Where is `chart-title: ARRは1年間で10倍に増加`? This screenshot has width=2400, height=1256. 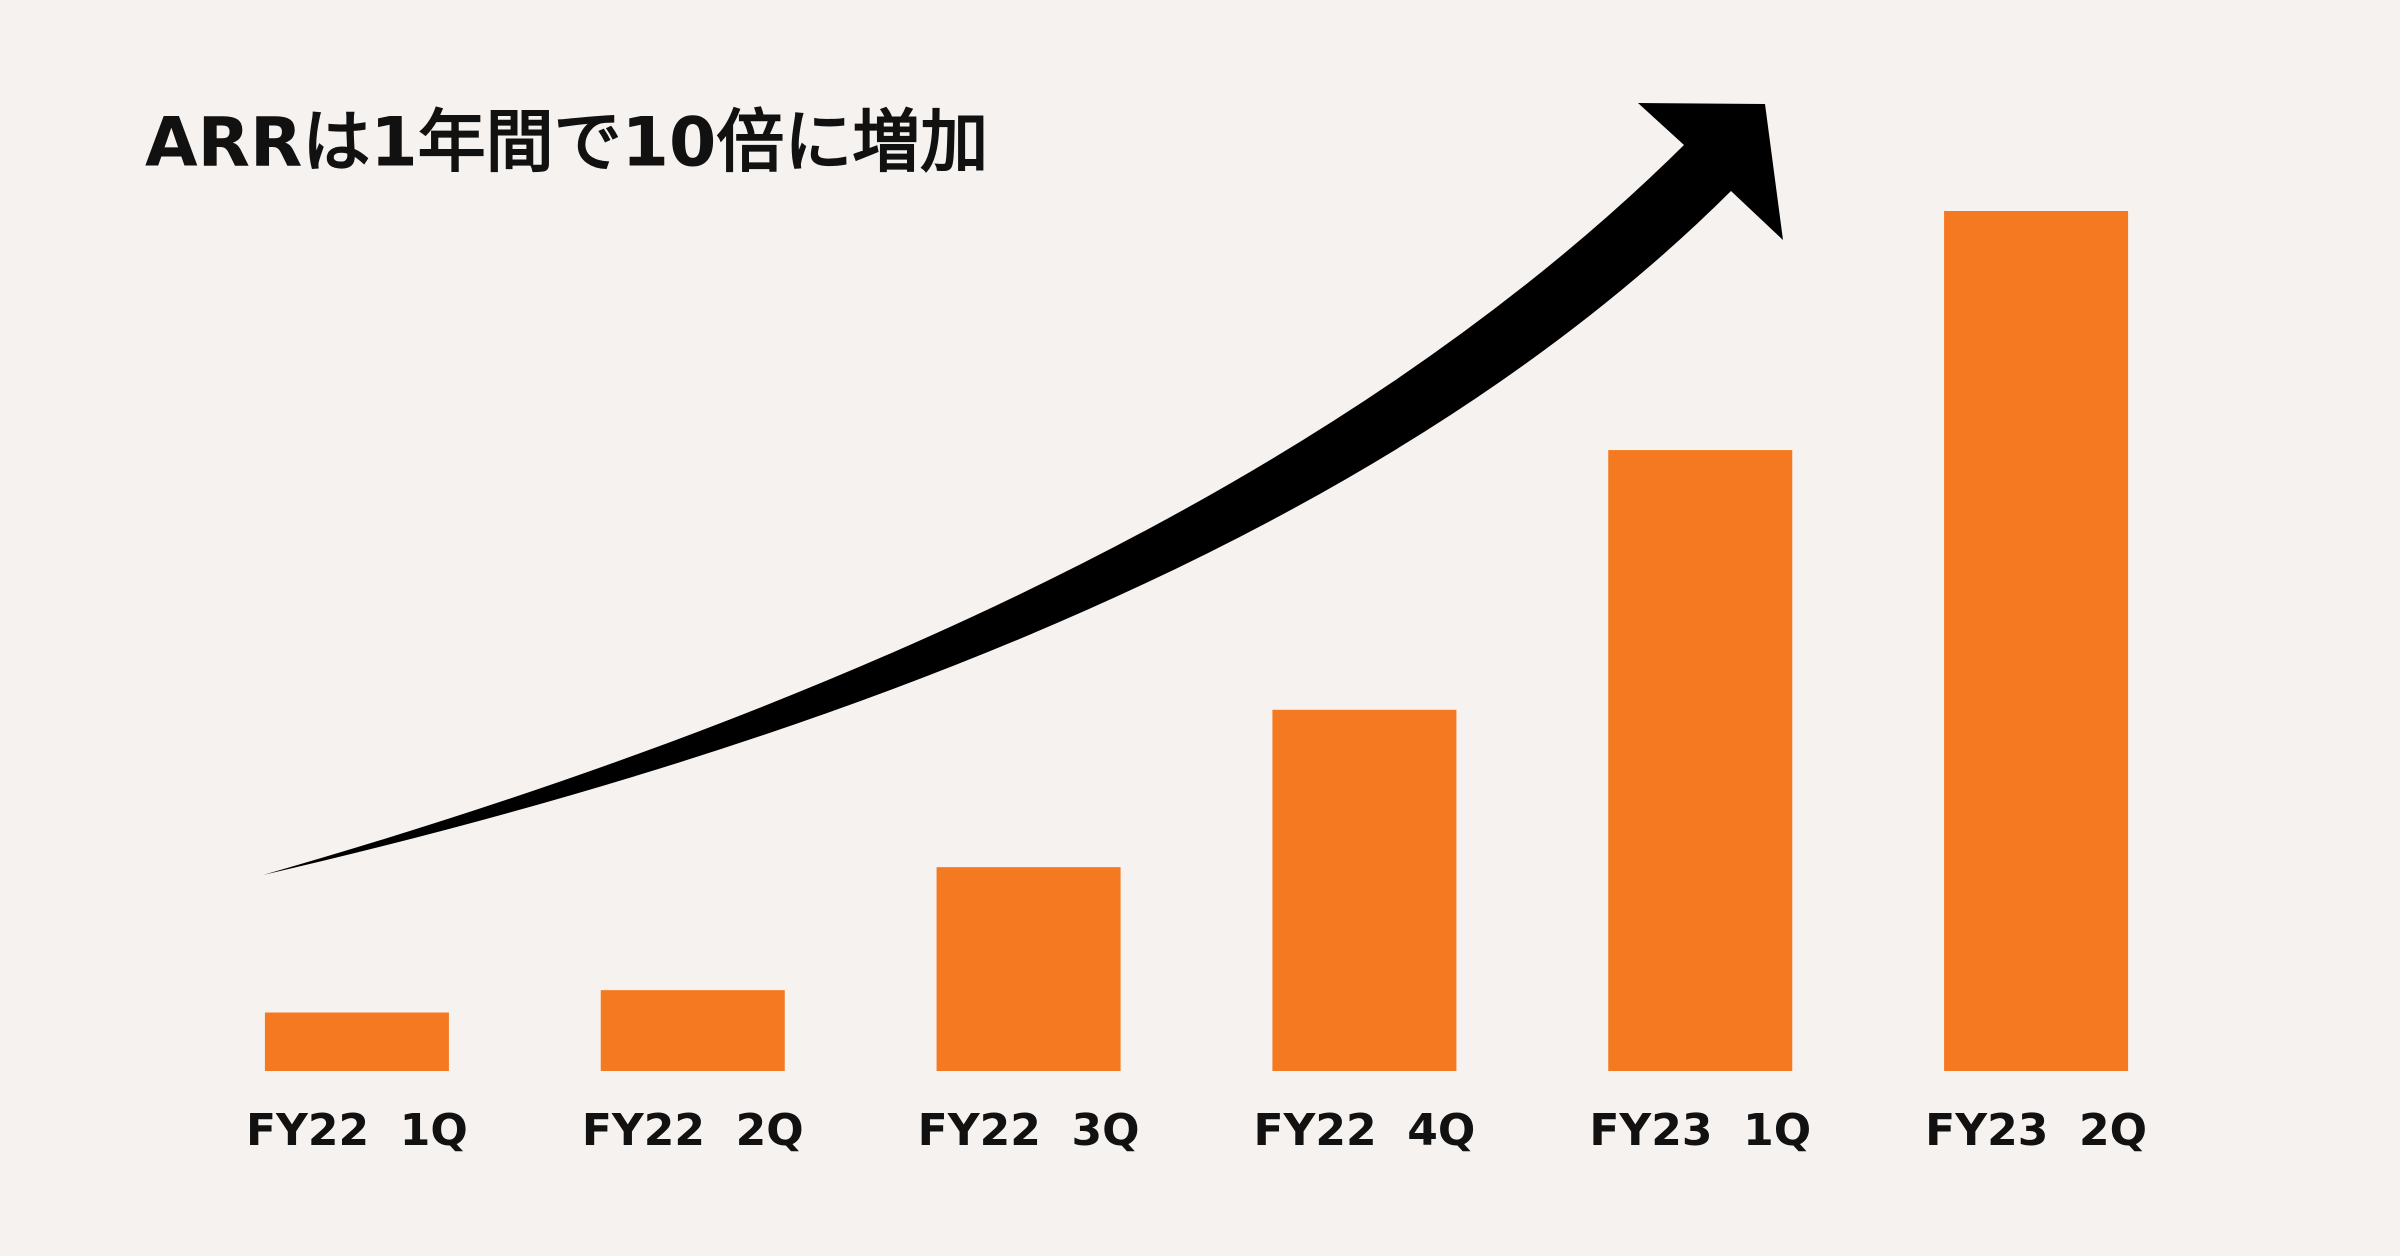
chart-title: ARRは1年間で10倍に増加 is located at coordinates (566, 143).